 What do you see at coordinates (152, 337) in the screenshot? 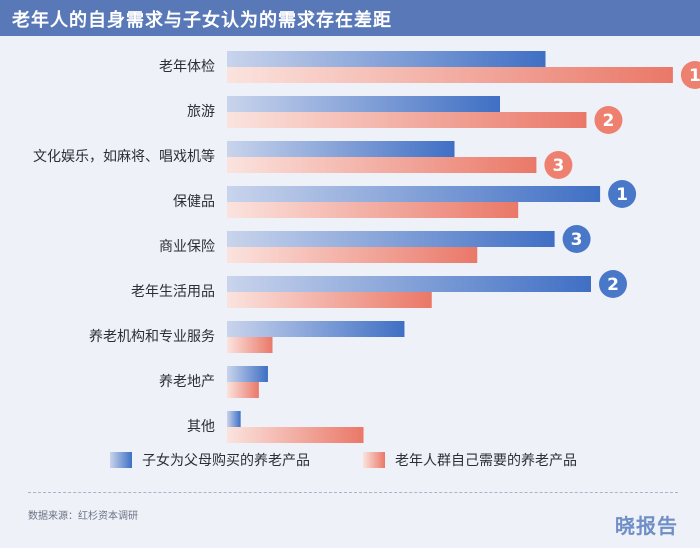
I see `category-label: 养老机构和专业服务` at bounding box center [152, 337].